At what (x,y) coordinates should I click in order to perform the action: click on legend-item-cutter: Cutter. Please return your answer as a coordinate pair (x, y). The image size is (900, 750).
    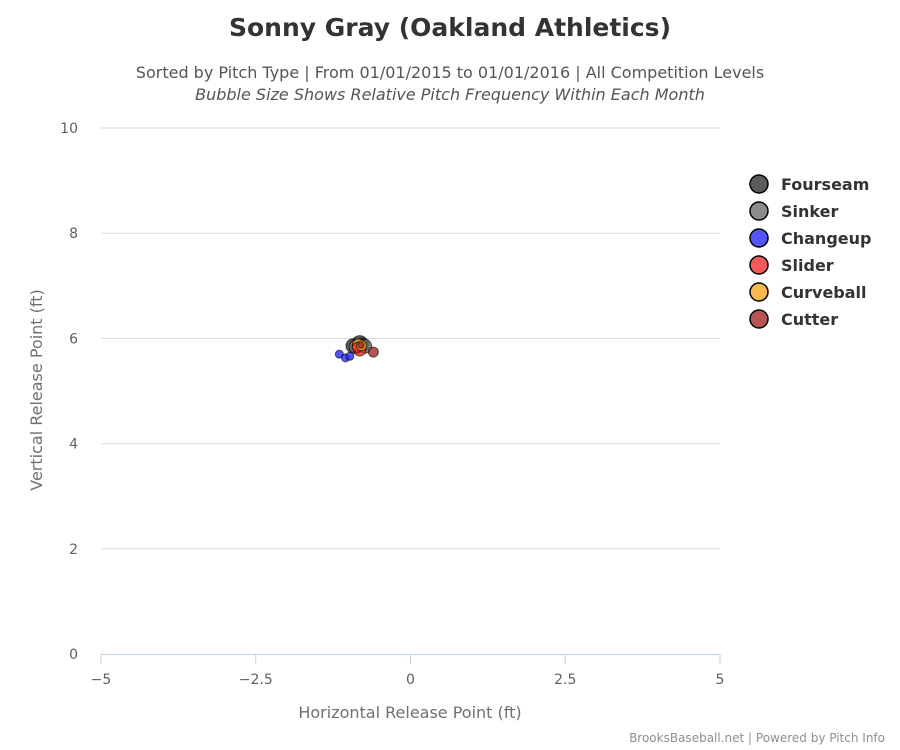
    Looking at the image, I should click on (793, 319).